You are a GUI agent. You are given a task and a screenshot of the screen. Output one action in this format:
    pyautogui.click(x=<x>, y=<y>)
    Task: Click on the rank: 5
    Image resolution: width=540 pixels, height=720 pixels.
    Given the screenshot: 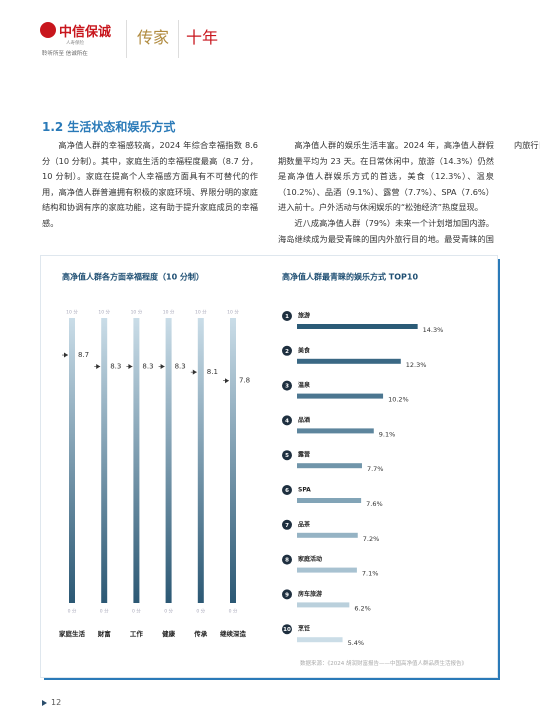 What is the action you would take?
    pyautogui.click(x=287, y=456)
    